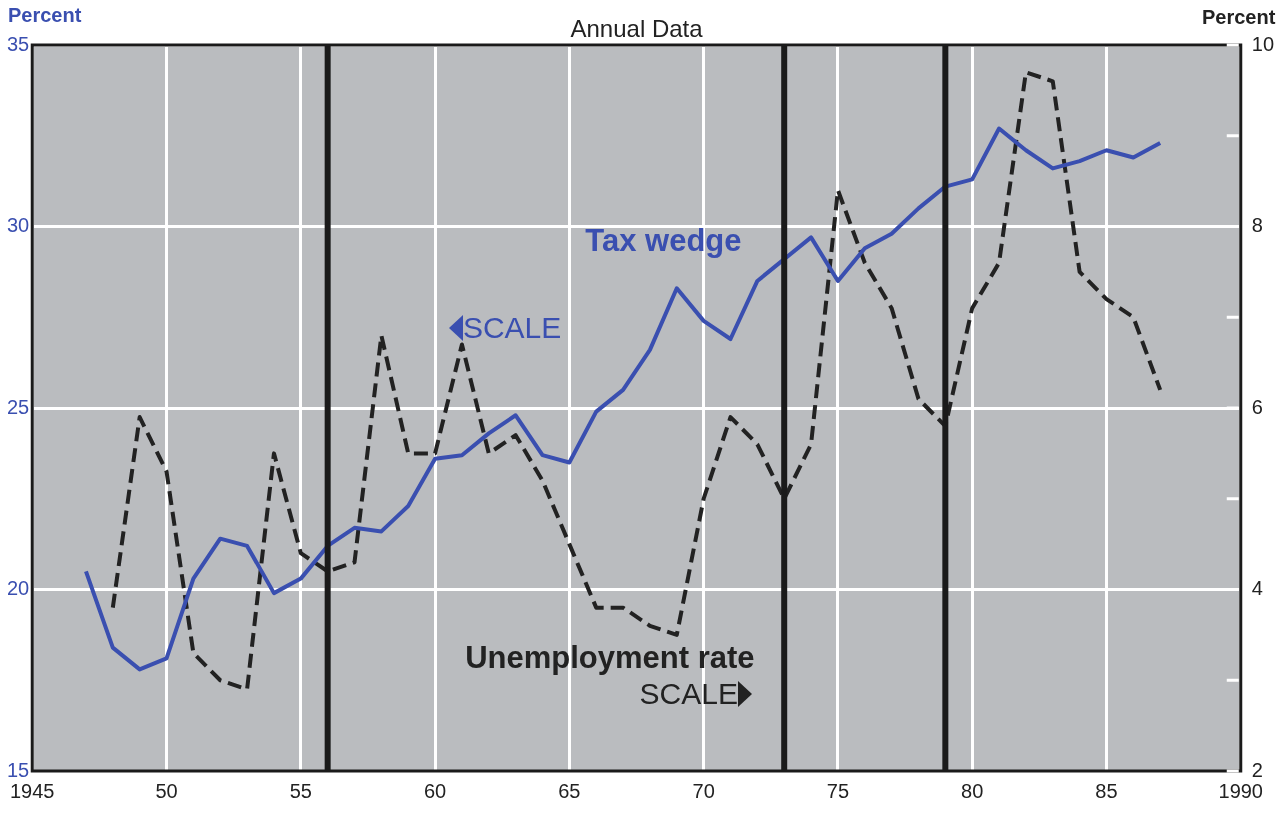  What do you see at coordinates (663, 241) in the screenshot?
I see `series-label: Tax wedge` at bounding box center [663, 241].